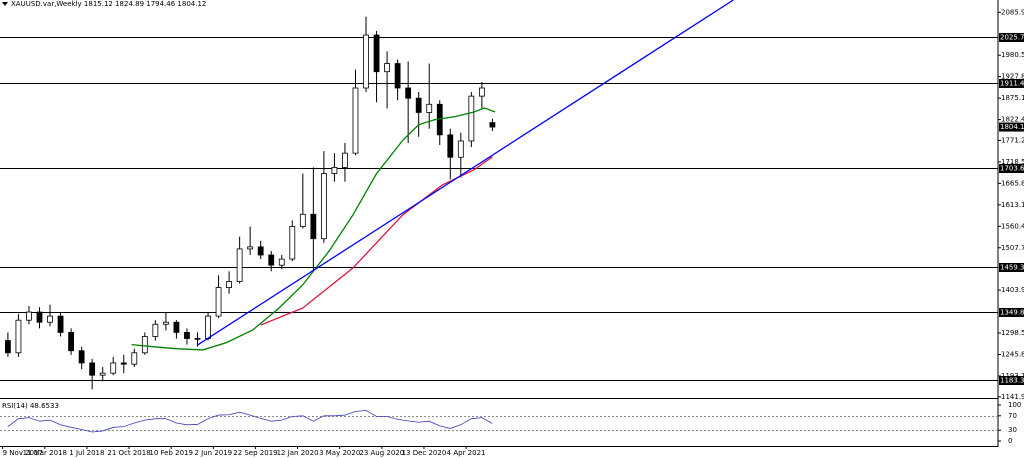  What do you see at coordinates (1012, 416) in the screenshot?
I see `y-tick-label: 70` at bounding box center [1012, 416].